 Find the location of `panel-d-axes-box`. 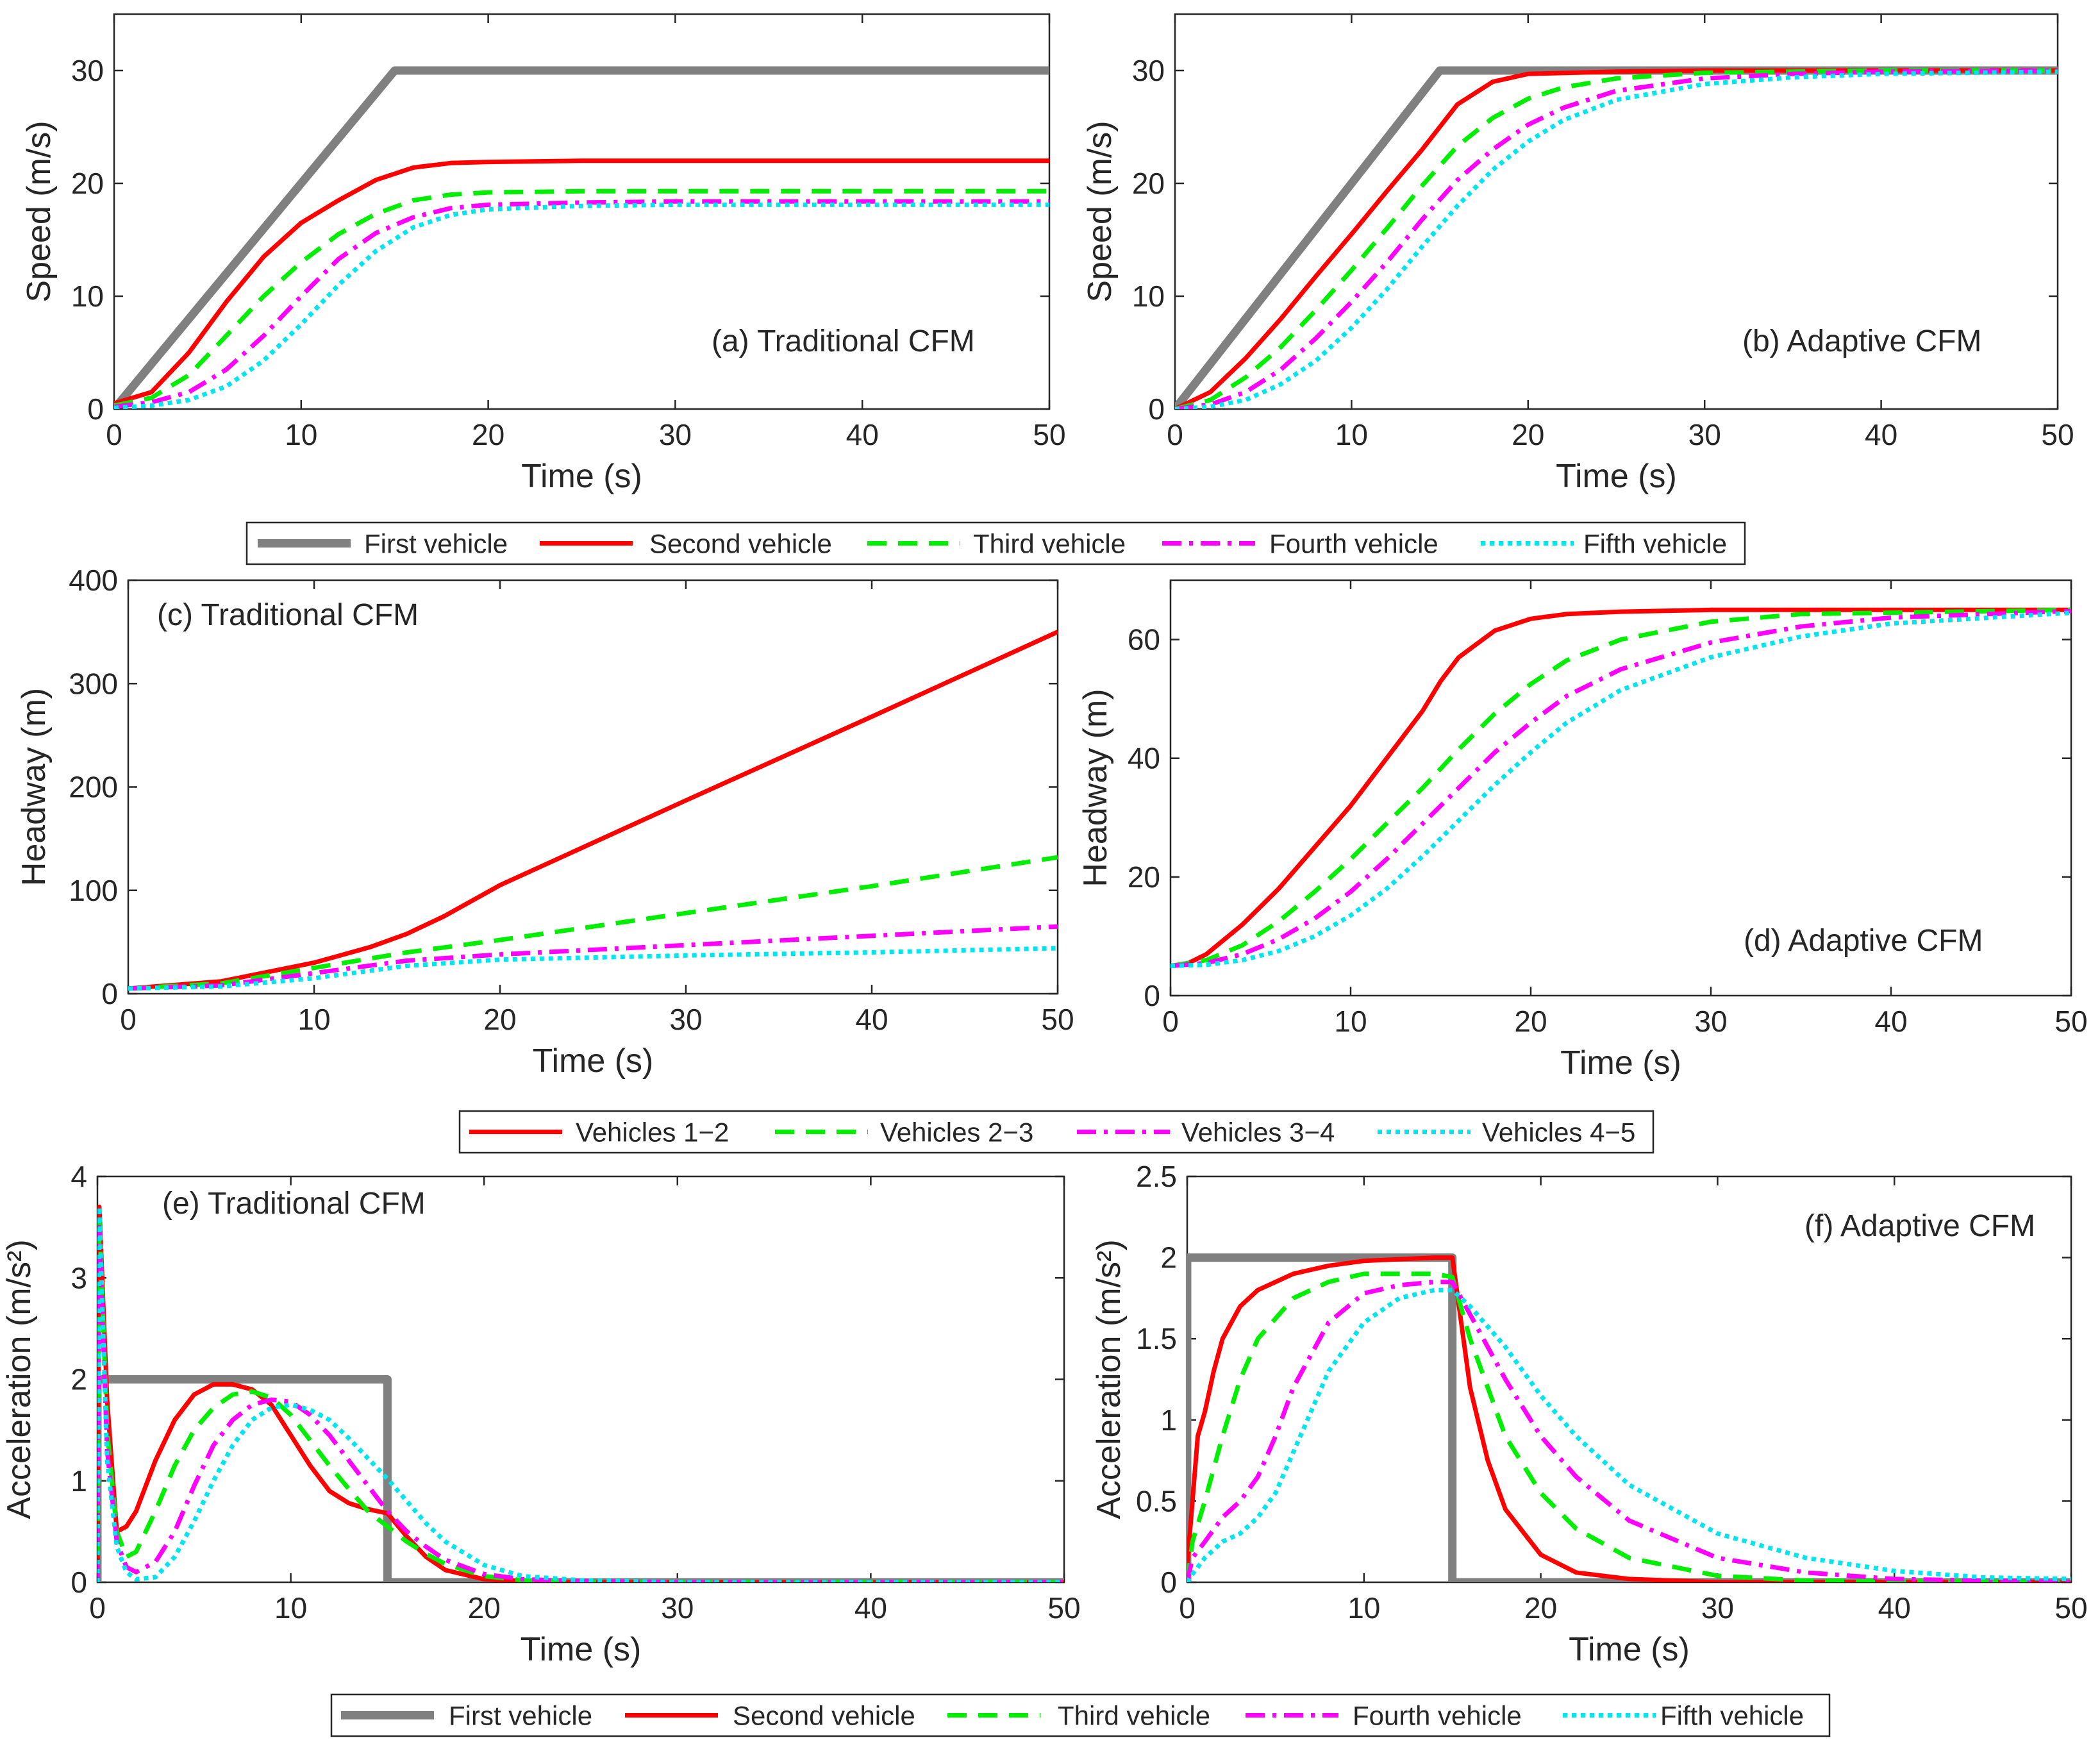

panel-d-axes-box is located at coordinates (1621, 788).